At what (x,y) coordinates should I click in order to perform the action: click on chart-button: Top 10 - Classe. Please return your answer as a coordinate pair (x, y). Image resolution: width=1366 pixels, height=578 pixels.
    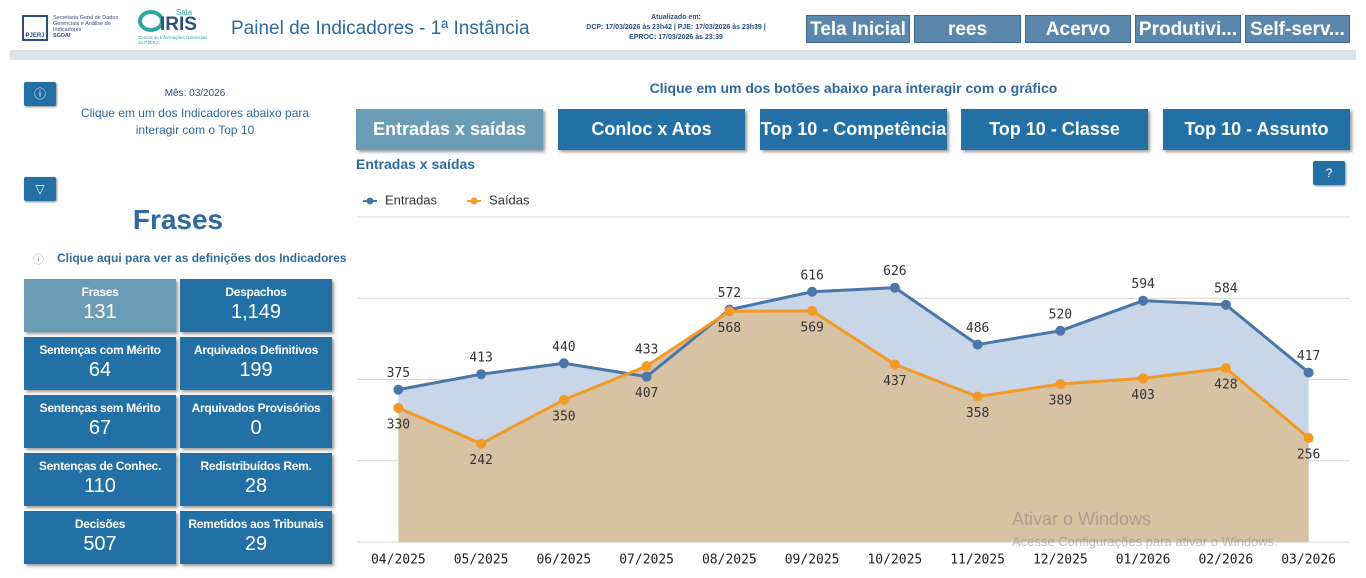
    Looking at the image, I should click on (1054, 129).